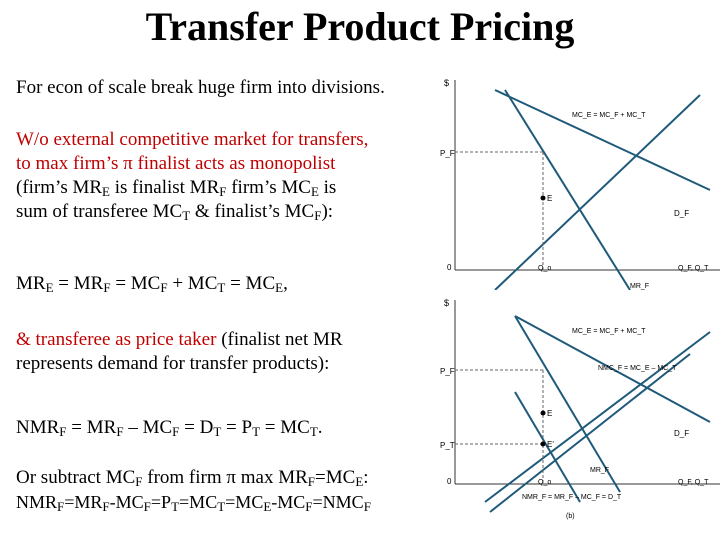 The image size is (720, 540). What do you see at coordinates (176, 431) in the screenshot?
I see `eq2-f: F` at bounding box center [176, 431].